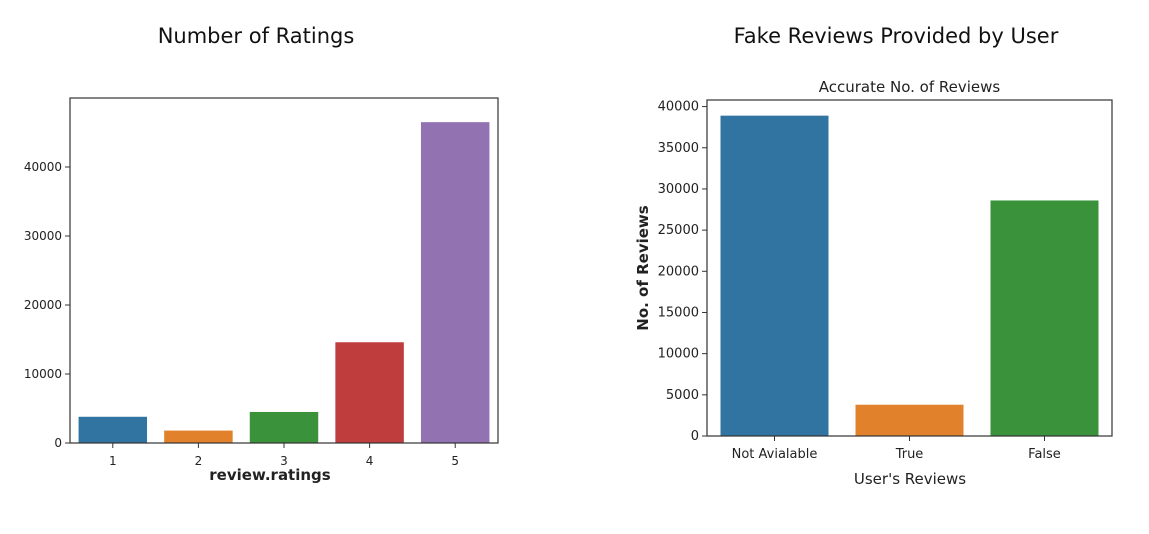 This screenshot has height=534, width=1149. Describe the element at coordinates (256, 36) in the screenshot. I see `left-heading: Number of Ratings` at that location.